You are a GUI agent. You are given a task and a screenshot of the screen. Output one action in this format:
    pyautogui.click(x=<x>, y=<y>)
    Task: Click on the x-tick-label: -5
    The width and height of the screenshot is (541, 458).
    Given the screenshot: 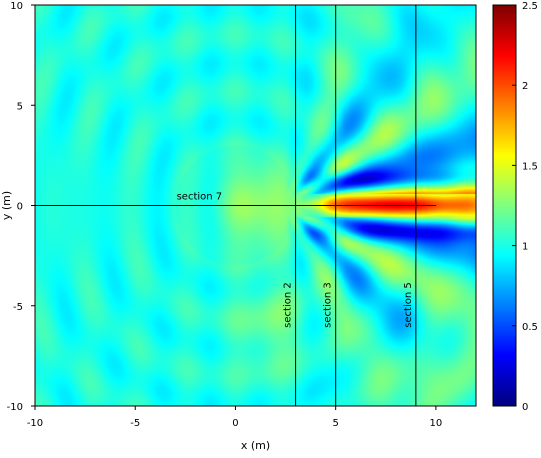 What is the action you would take?
    pyautogui.click(x=135, y=423)
    